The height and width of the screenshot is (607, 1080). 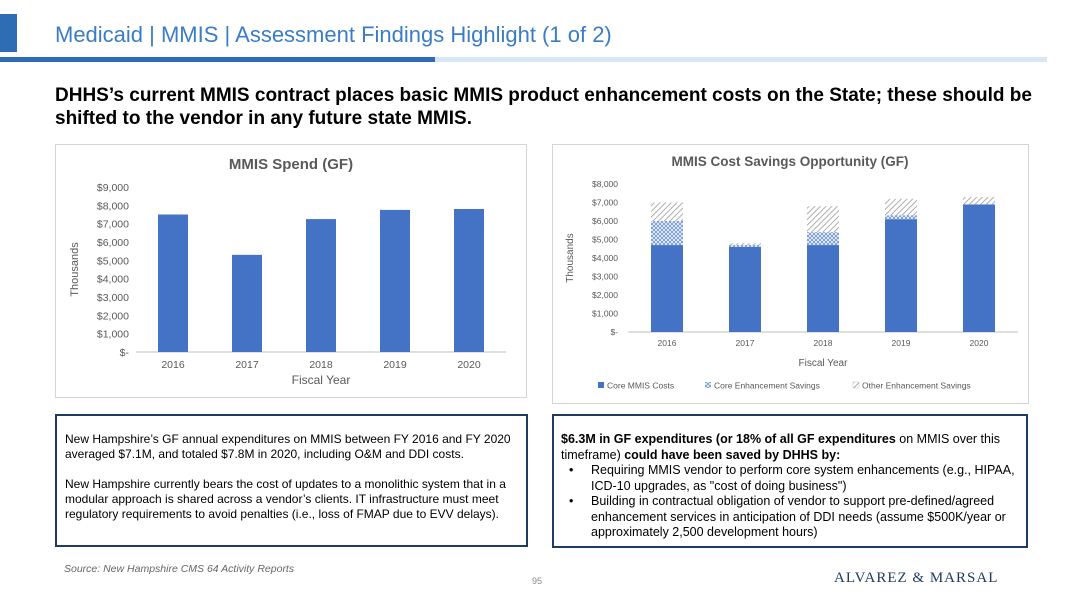 I want to click on header-accent-bar, so click(x=8, y=33).